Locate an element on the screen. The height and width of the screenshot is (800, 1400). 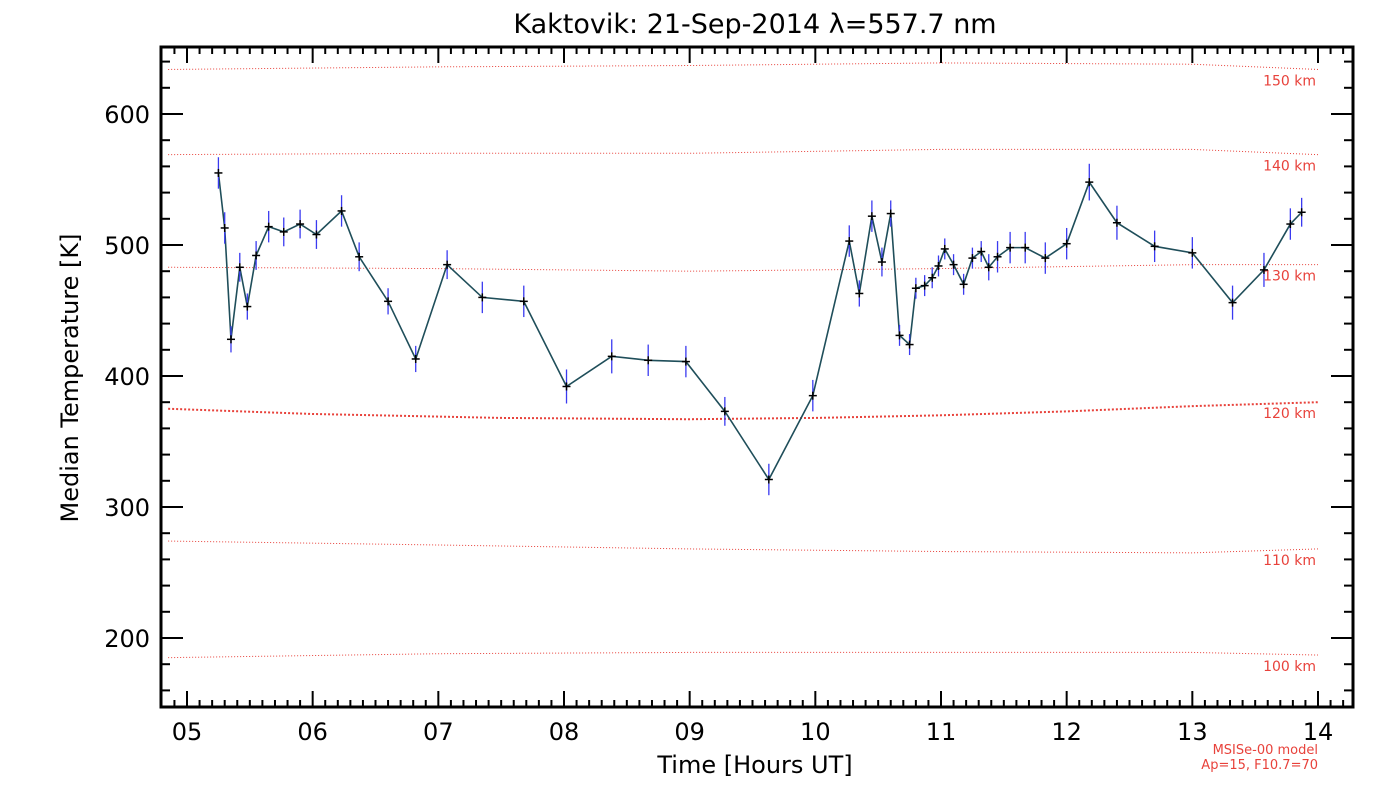
model-curve-150-km is located at coordinates (743, 66).